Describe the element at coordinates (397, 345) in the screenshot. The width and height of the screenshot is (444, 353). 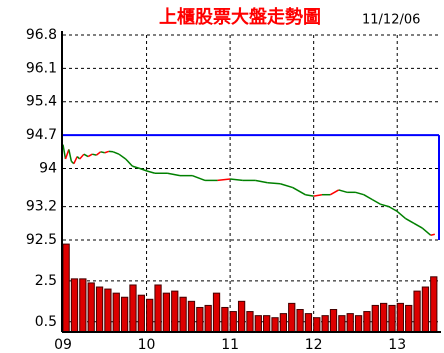
I see `x-tick-label: 13` at that location.